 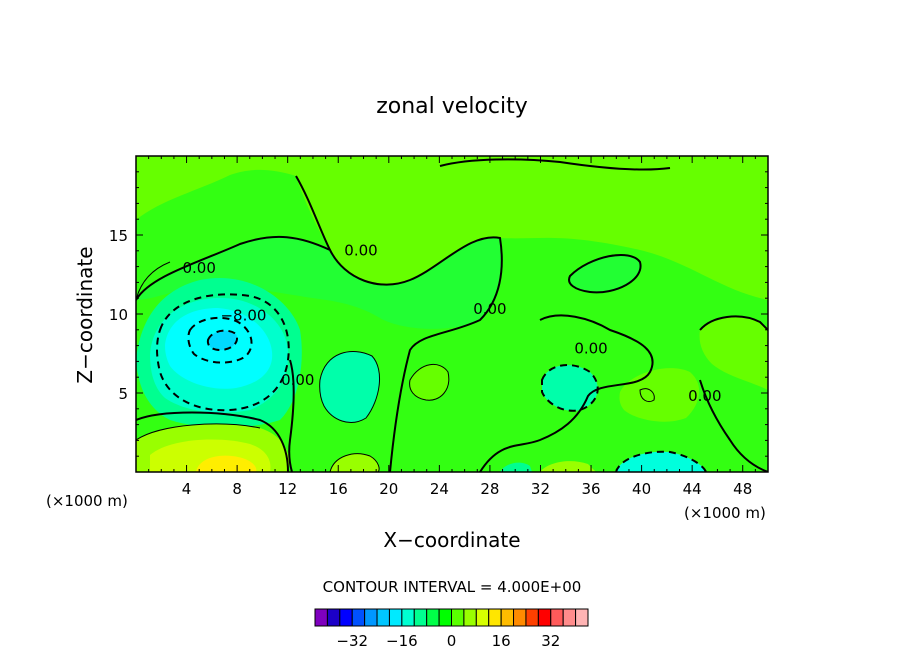 What do you see at coordinates (85, 314) in the screenshot?
I see `y-axis-label: Z−coordinate` at bounding box center [85, 314].